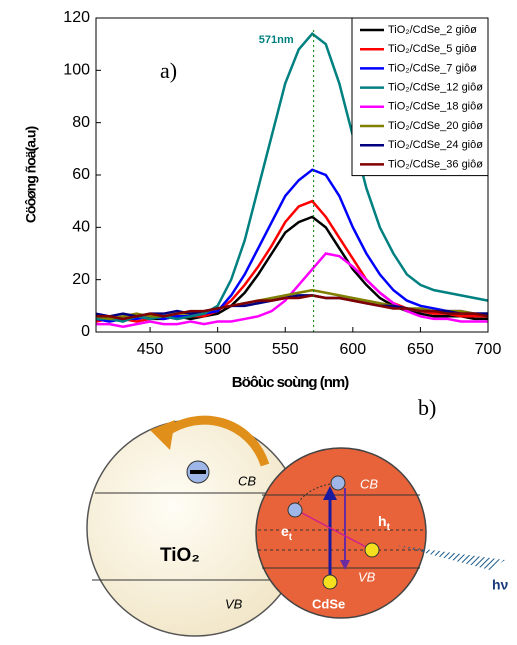 This screenshot has width=517, height=645. What do you see at coordinates (168, 70) in the screenshot?
I see `panel-label: a)` at bounding box center [168, 70].